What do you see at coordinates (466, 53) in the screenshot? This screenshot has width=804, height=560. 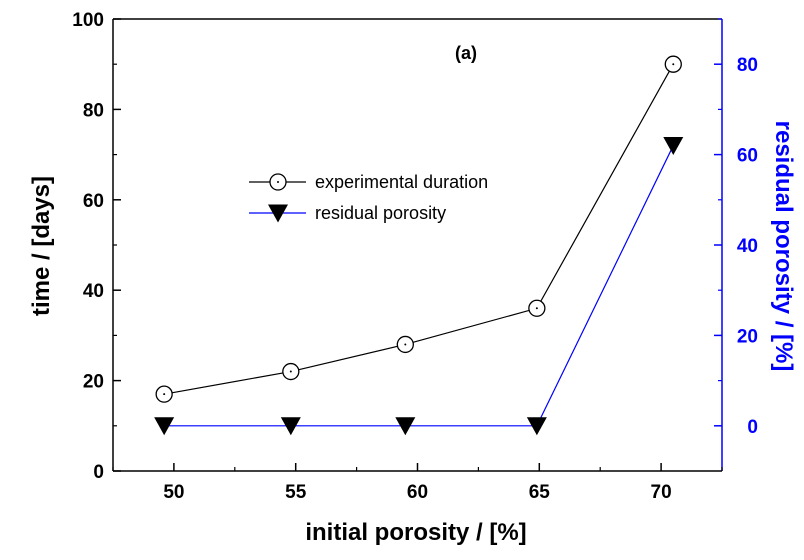 I see `annotation-label: (a)` at bounding box center [466, 53].